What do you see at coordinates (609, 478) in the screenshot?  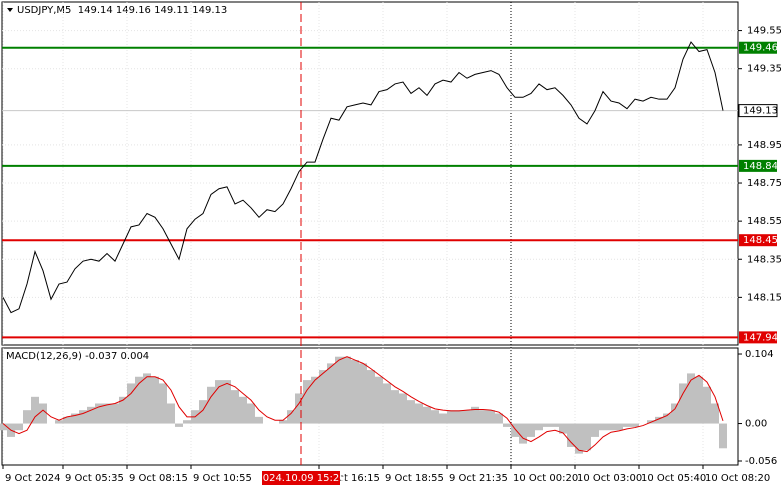 I see `x-tick-label: 10 Oct 03:00` at bounding box center [609, 478].